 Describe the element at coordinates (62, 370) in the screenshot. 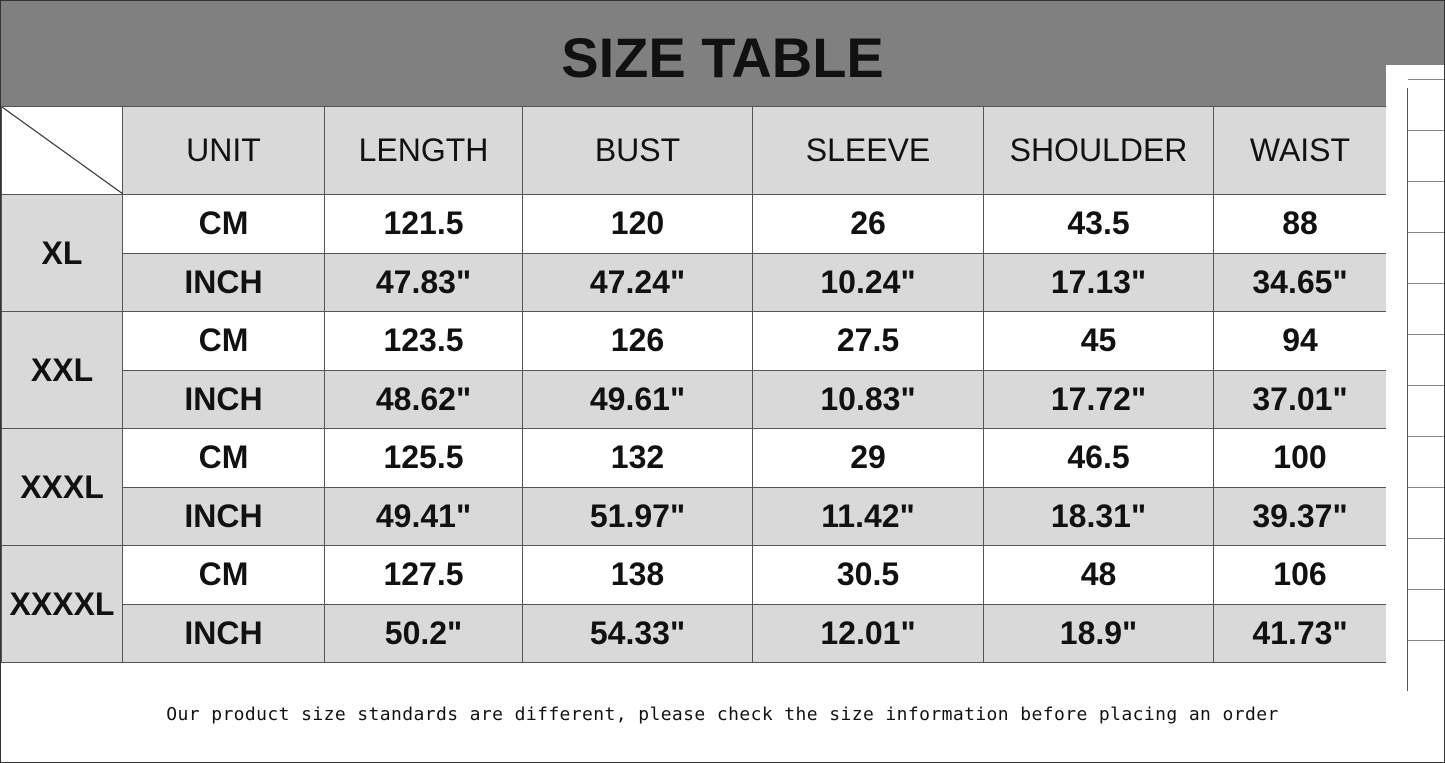

I see `size-label: XXL` at that location.